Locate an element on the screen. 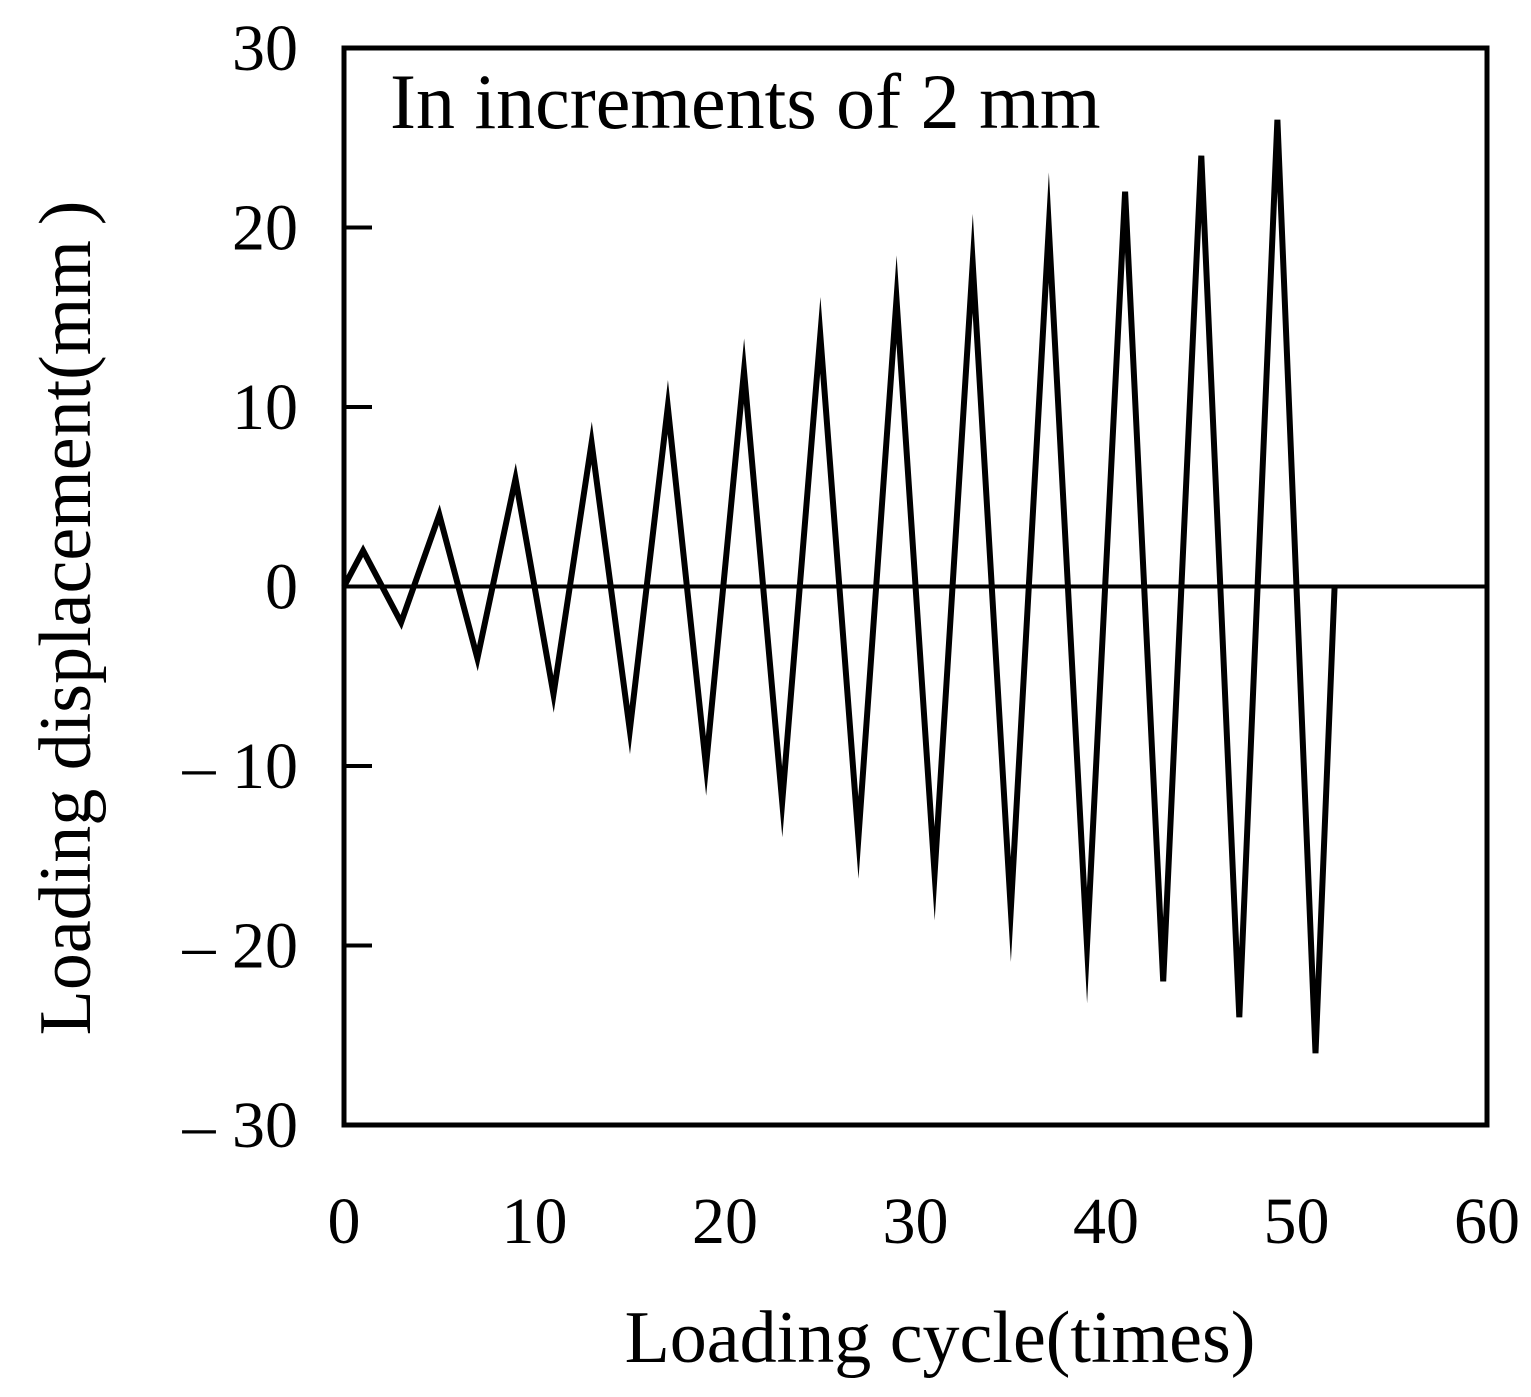 The height and width of the screenshot is (1397, 1531). x-axis-tick-labels: 0 10 20 30 40 50 60 is located at coordinates (924, 1221).